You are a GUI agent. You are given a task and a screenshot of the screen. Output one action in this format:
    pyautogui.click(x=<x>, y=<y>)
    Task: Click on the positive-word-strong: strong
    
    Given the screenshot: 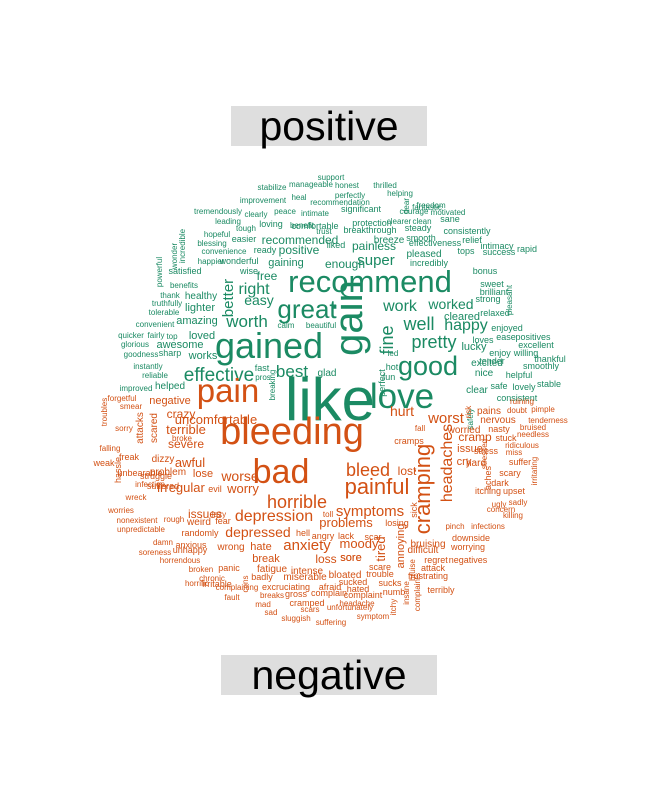 What is the action you would take?
    pyautogui.click(x=487, y=299)
    